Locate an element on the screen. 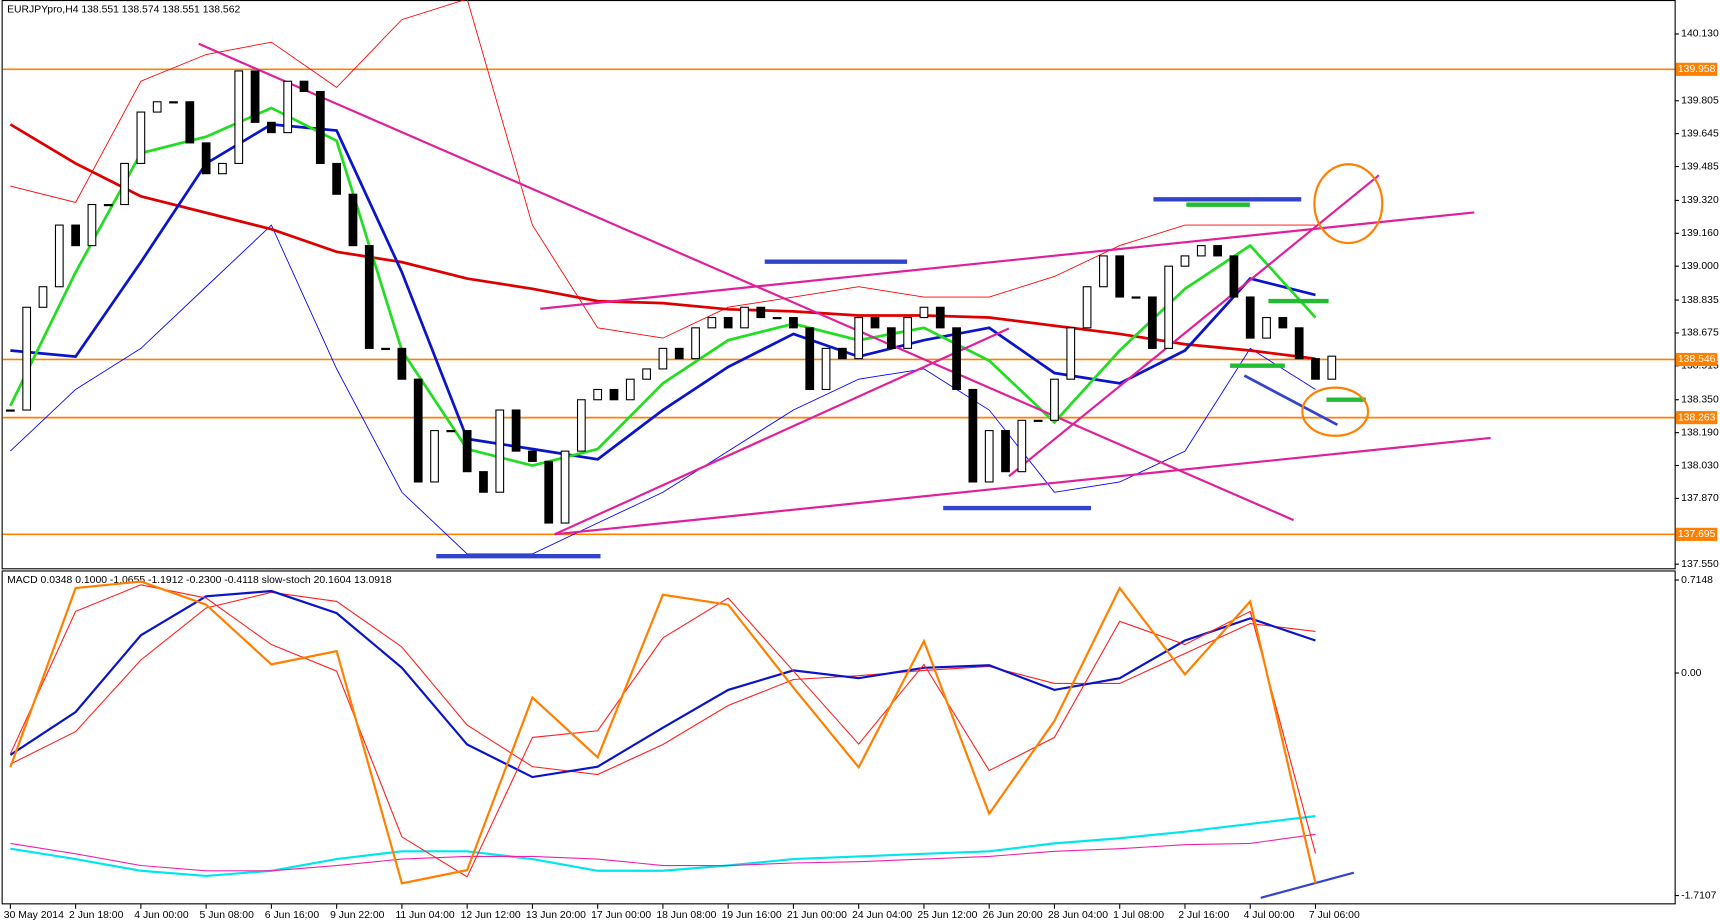 Image resolution: width=1720 pixels, height=923 pixels. level-label: 137.695 is located at coordinates (1697, 534).